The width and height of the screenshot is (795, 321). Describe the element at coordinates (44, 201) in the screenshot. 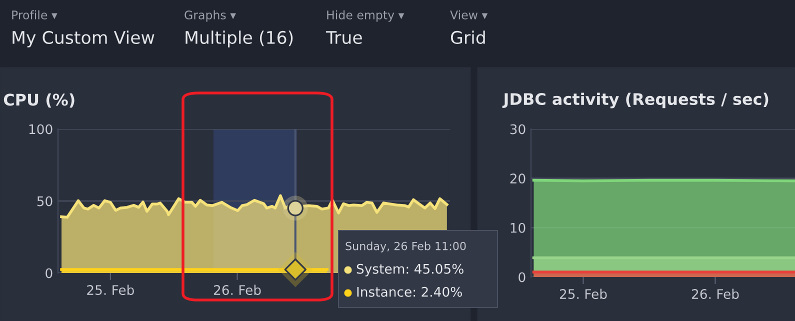

I see `y-tick-label: 50` at that location.